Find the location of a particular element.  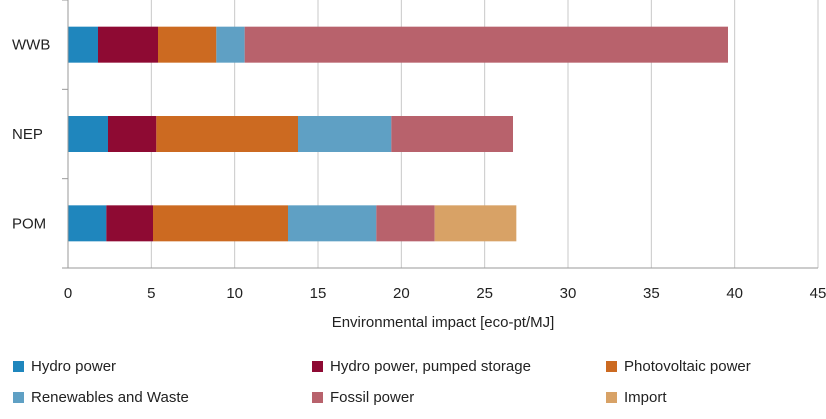

legend-label: Fossil power is located at coordinates (372, 397).